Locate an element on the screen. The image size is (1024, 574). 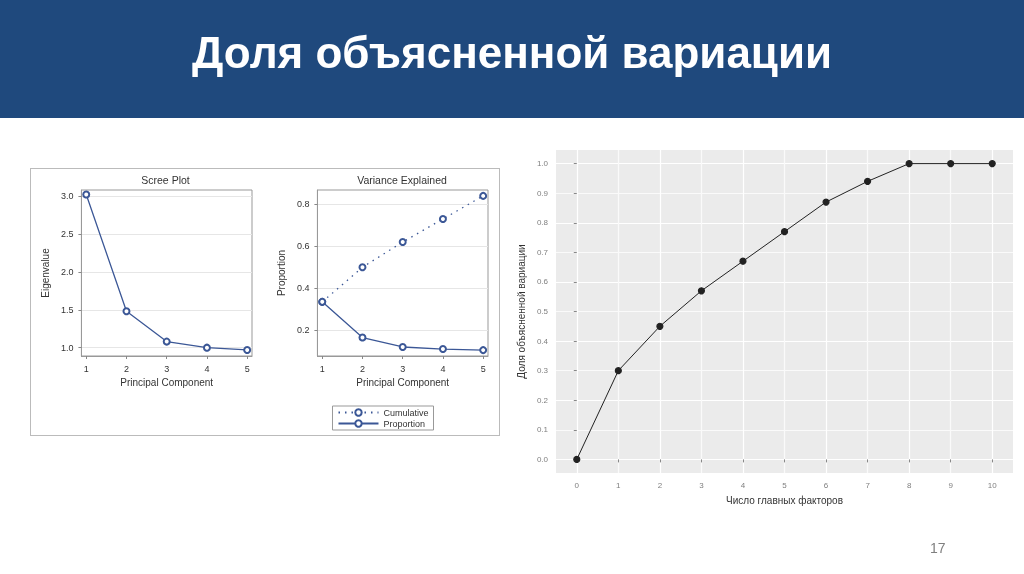
x-tick-label: 7 is located at coordinates (868, 485).